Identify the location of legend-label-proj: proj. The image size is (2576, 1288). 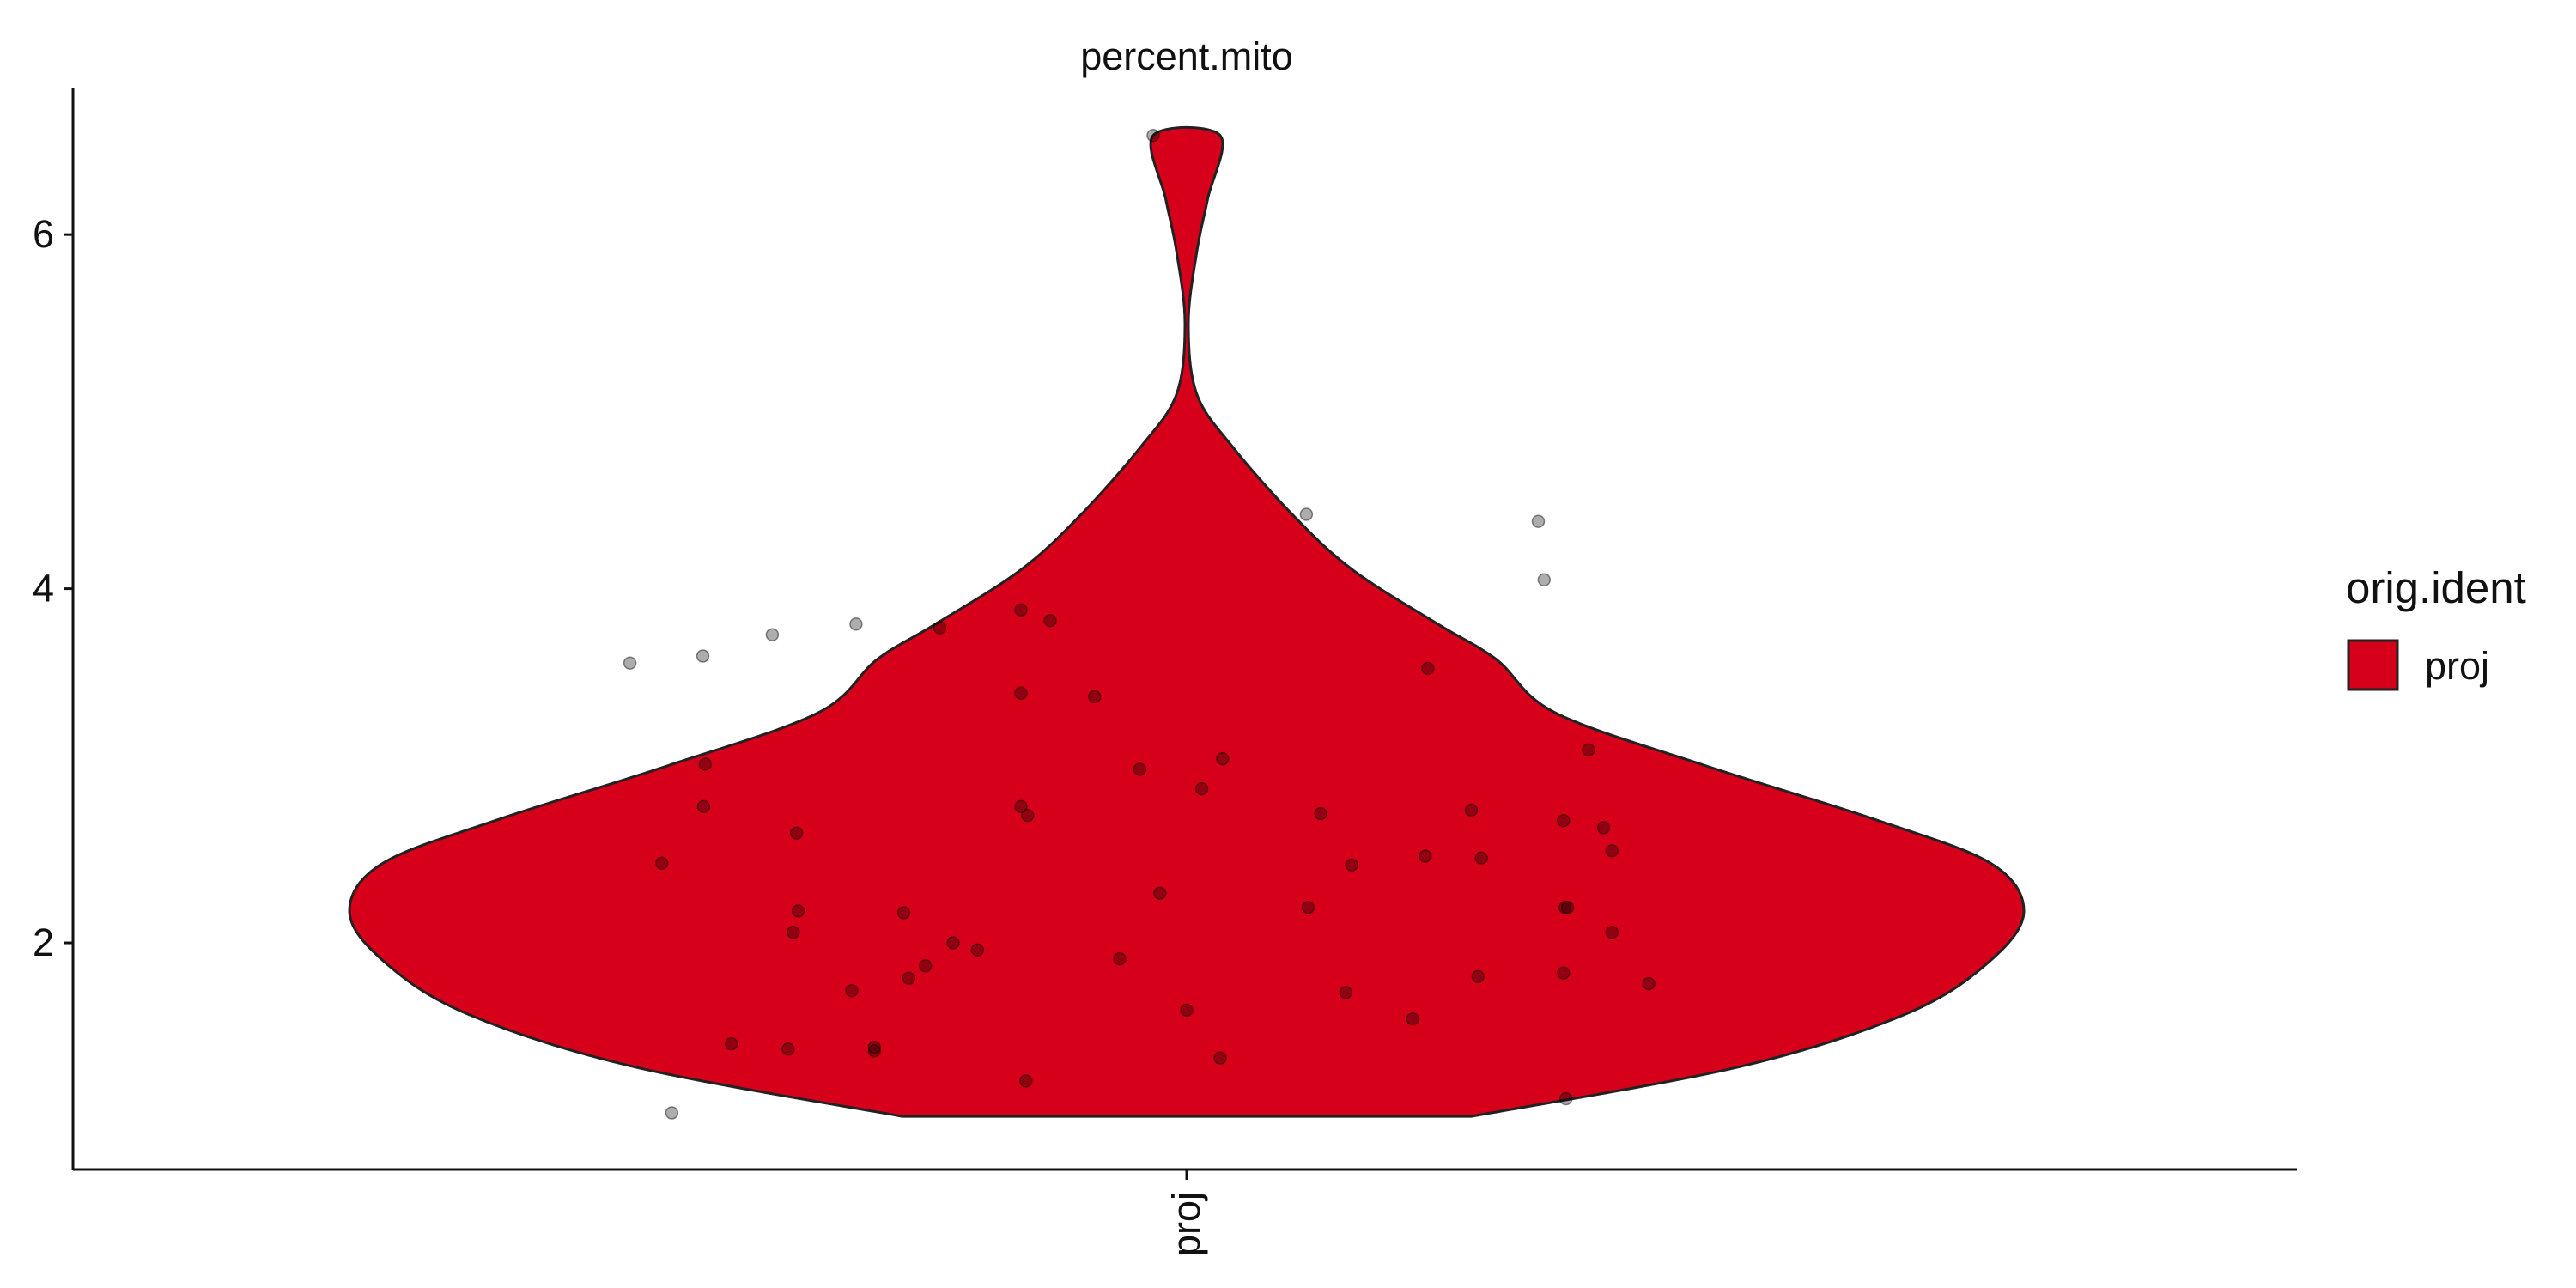
(2457, 666).